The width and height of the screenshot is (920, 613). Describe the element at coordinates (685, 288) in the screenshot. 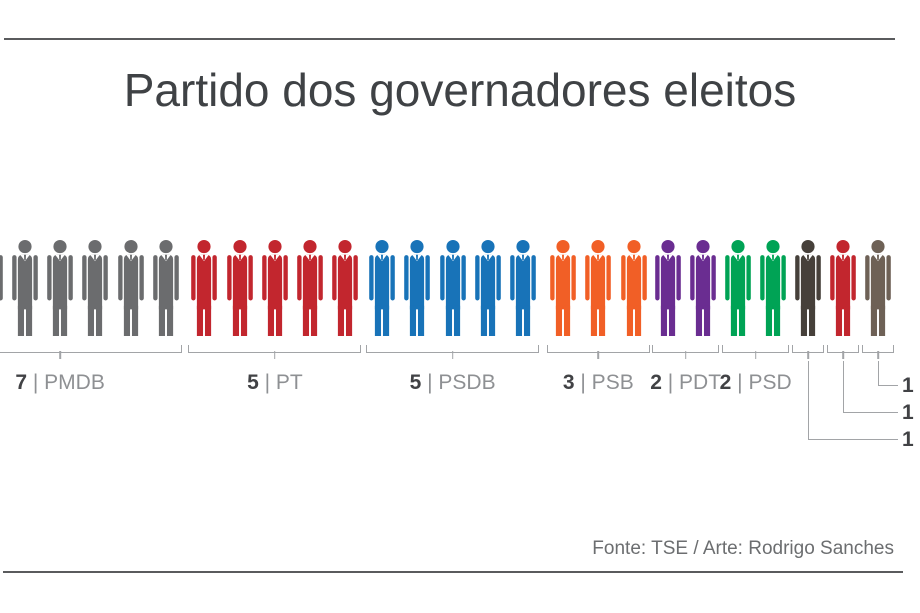

I see `party-group-PDT` at that location.